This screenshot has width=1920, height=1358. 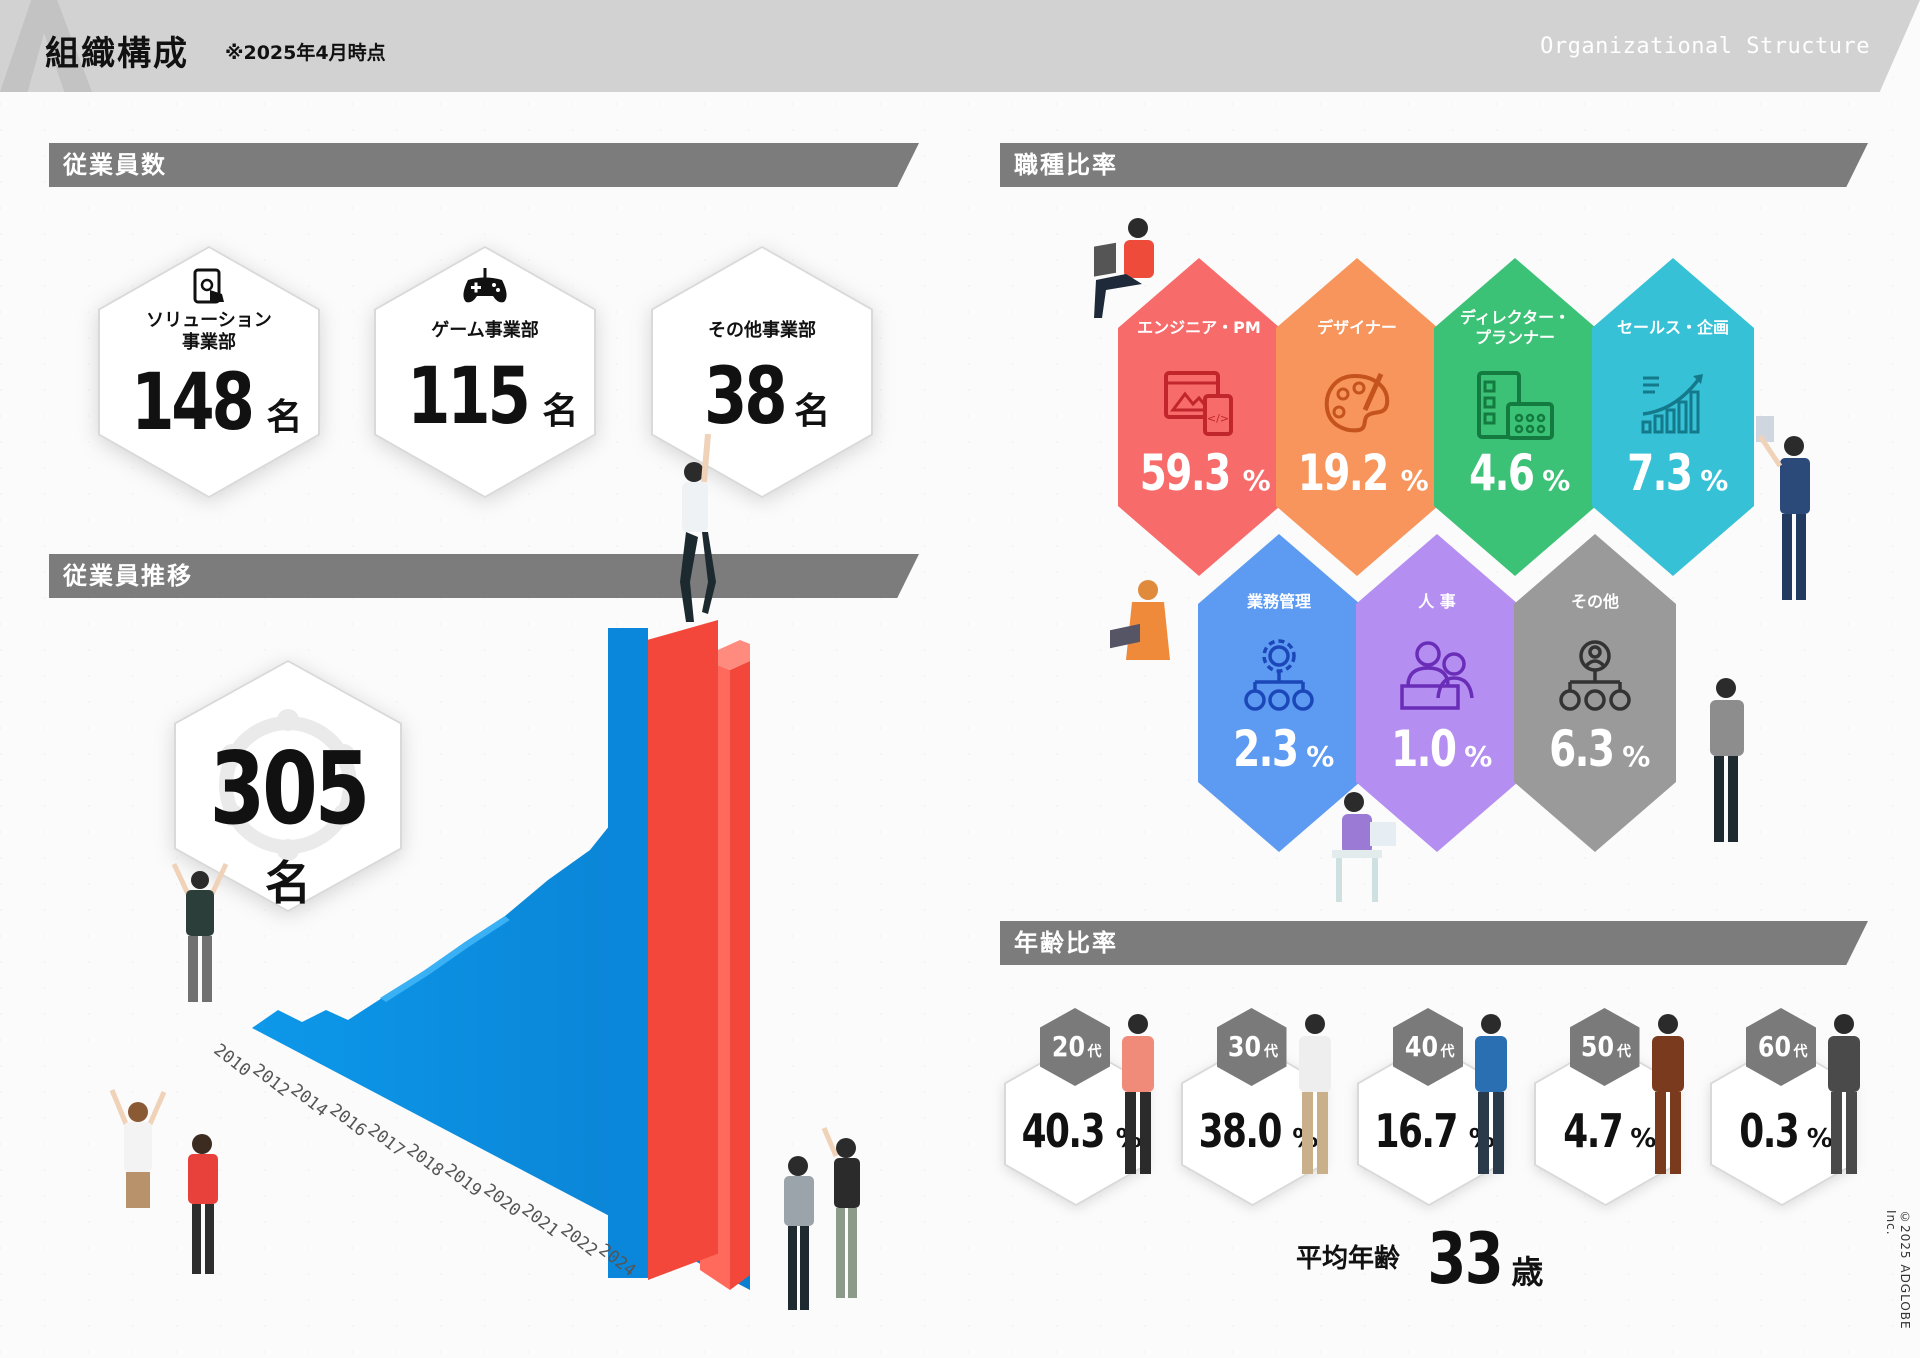 What do you see at coordinates (445, 959) in the screenshot?
I see `step-highlights` at bounding box center [445, 959].